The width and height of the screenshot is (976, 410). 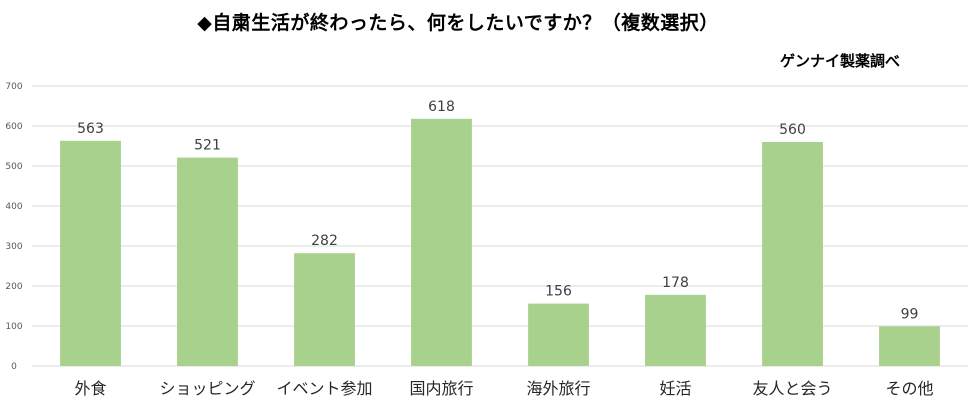 What do you see at coordinates (441, 388) in the screenshot?
I see `x-tick-label: 国内旅行` at bounding box center [441, 388].